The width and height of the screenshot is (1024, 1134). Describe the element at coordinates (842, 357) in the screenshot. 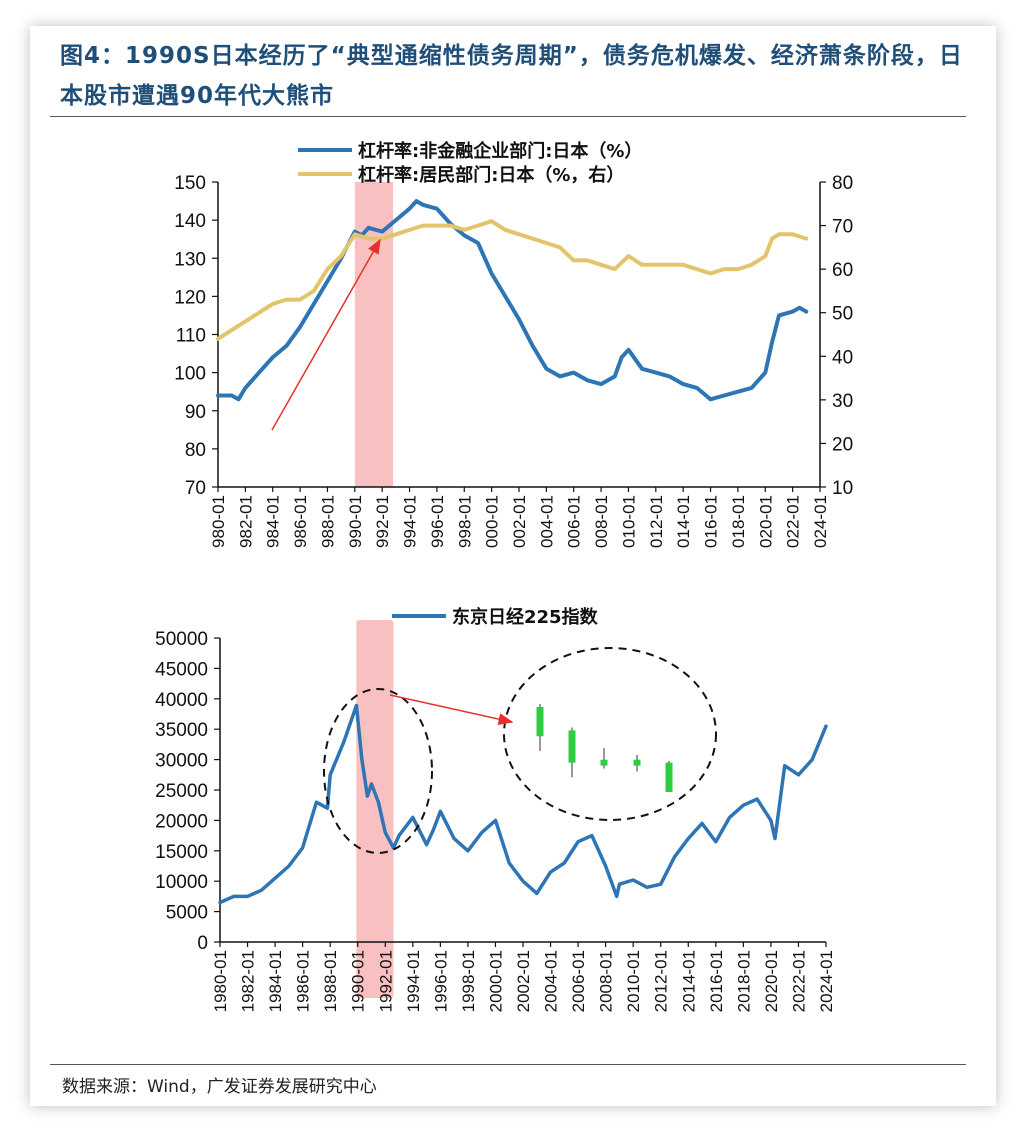

I see `chart1-right-tick-label: 40` at that location.